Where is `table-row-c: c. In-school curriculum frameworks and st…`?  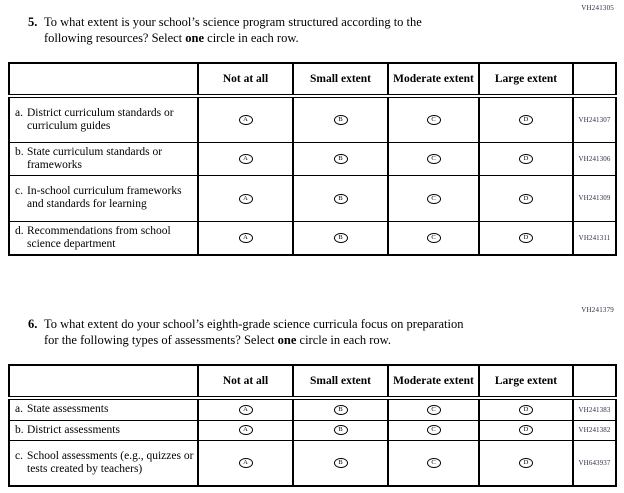
table-row-c: c. In-school curriculum frameworks and st… is located at coordinates (312, 198).